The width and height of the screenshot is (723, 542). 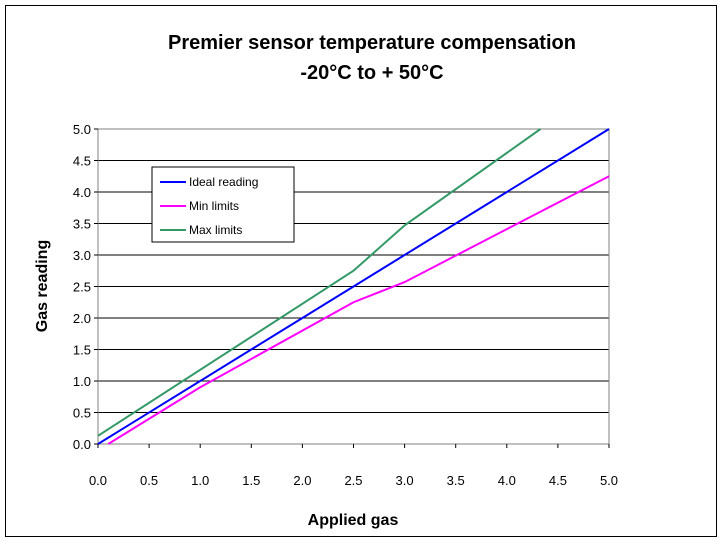 What do you see at coordinates (98, 480) in the screenshot?
I see `x-tick-label: 0.0` at bounding box center [98, 480].